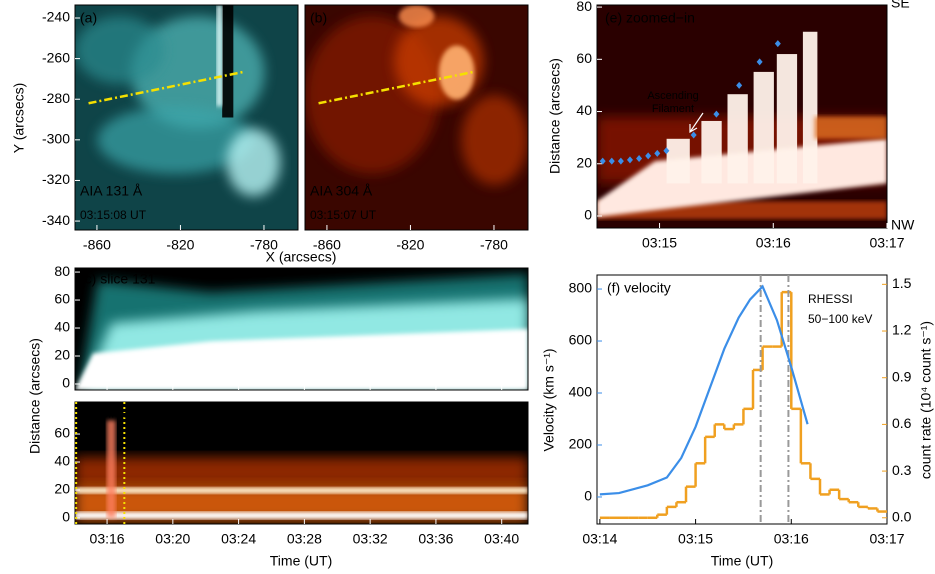 This screenshot has width=935, height=574. What do you see at coordinates (56, 139) in the screenshot?
I see `y-tick-label: -300` at bounding box center [56, 139].